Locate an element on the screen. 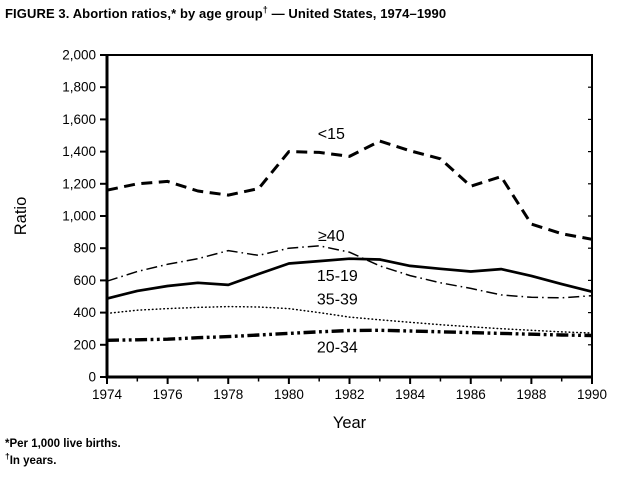 This screenshot has width=627, height=482. figure-footnotes: *Per 1,000 live births. †In years. is located at coordinates (63, 452).